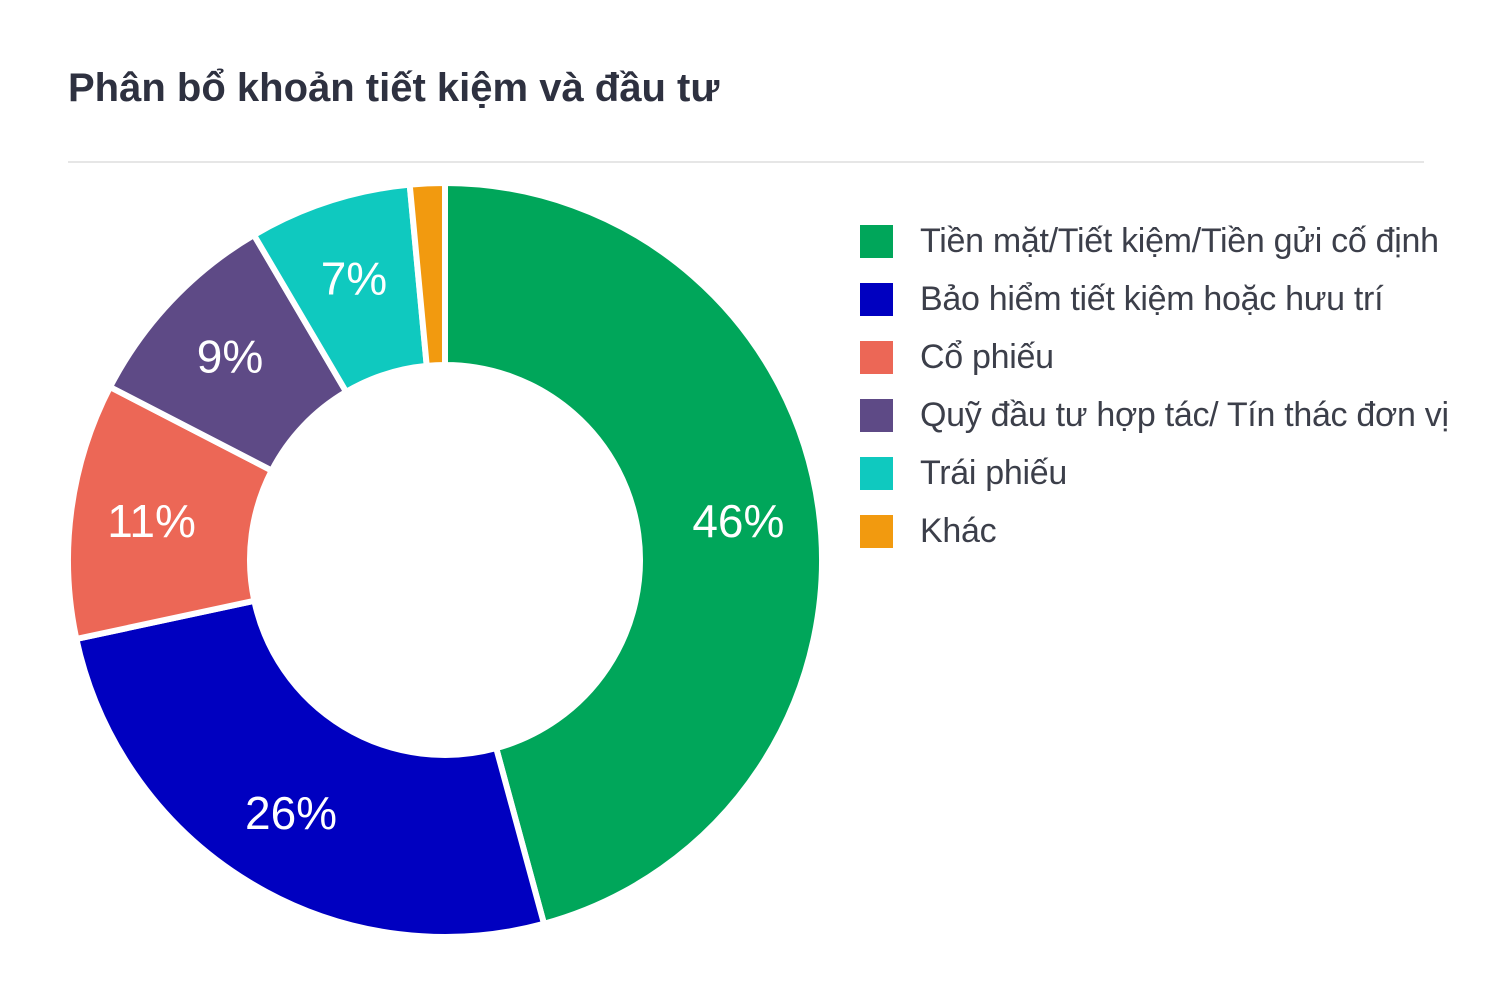 This screenshot has width=1500, height=1000. What do you see at coordinates (987, 356) in the screenshot?
I see `legend-label-co-phieu: Cổ phiếu` at bounding box center [987, 356].